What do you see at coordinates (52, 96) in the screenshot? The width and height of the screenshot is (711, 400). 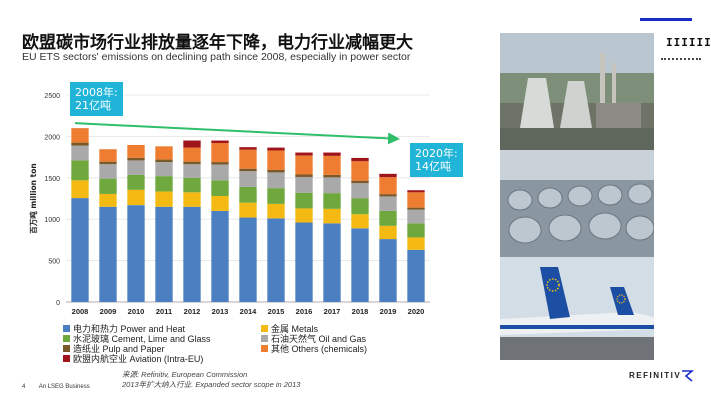 I see `y-tick-label: 2500` at bounding box center [52, 96].